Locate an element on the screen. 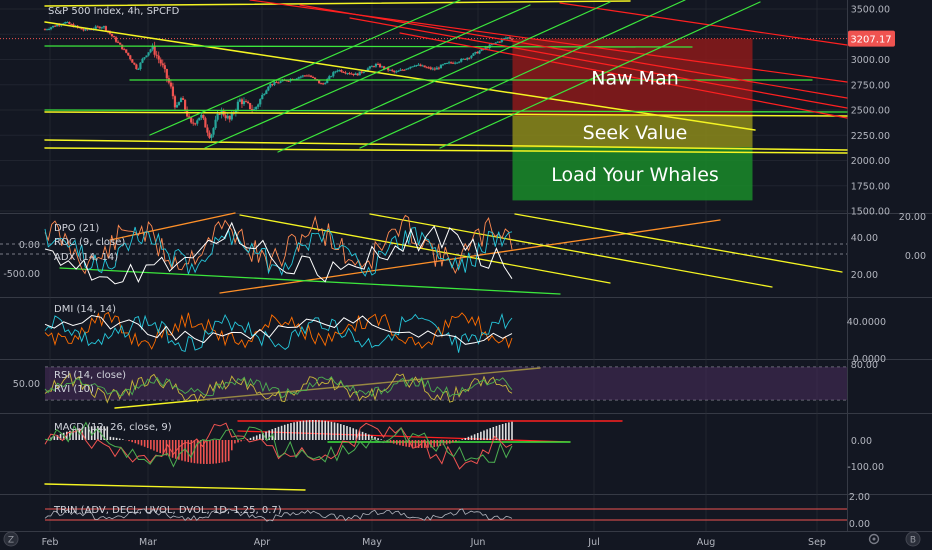 The image size is (932, 550). x-tick-label: Sep is located at coordinates (817, 542).